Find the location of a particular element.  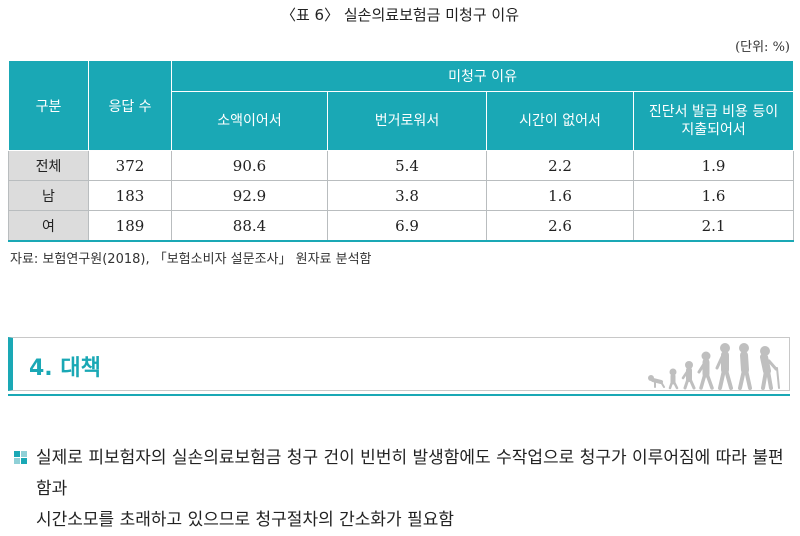

row-label: 전체 is located at coordinates (48, 165).